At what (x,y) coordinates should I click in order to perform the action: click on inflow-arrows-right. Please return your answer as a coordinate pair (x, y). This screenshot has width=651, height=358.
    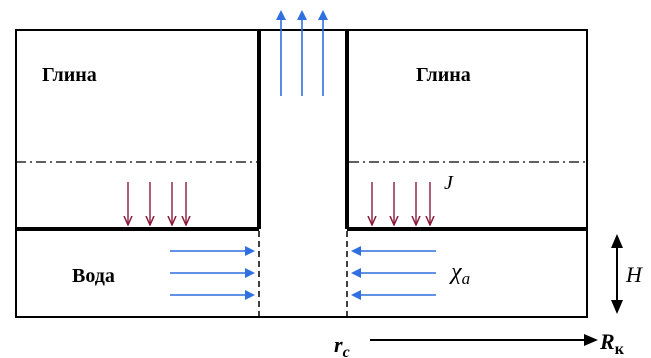
    Looking at the image, I should click on (393, 273).